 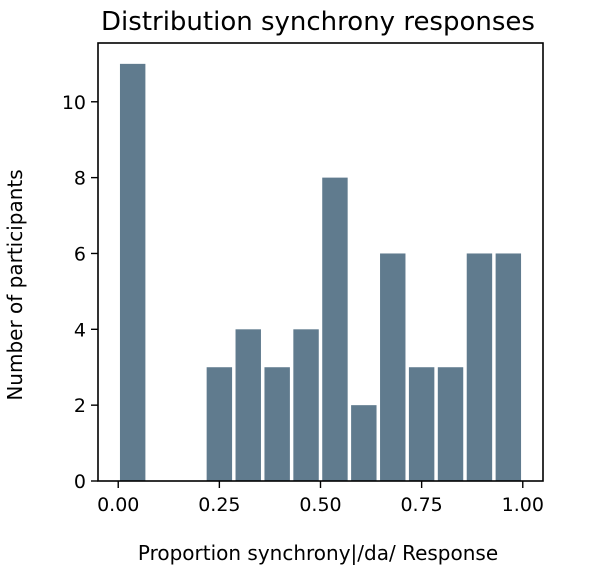 What do you see at coordinates (318, 553) in the screenshot?
I see `x-axis-label: Proportion synchrony|/da/ Response` at bounding box center [318, 553].